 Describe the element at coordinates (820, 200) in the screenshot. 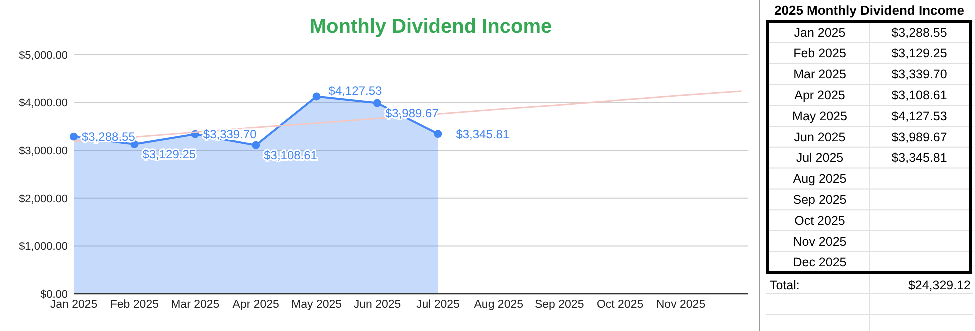

I see `category-label: Sep 2025` at that location.